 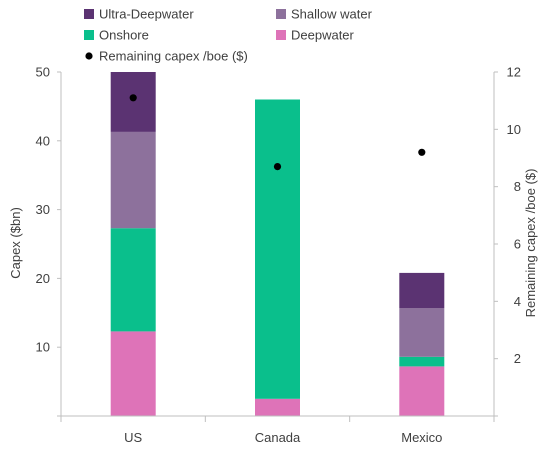 I want to click on legend-swatch-ultra-deepwater, so click(x=89, y=14).